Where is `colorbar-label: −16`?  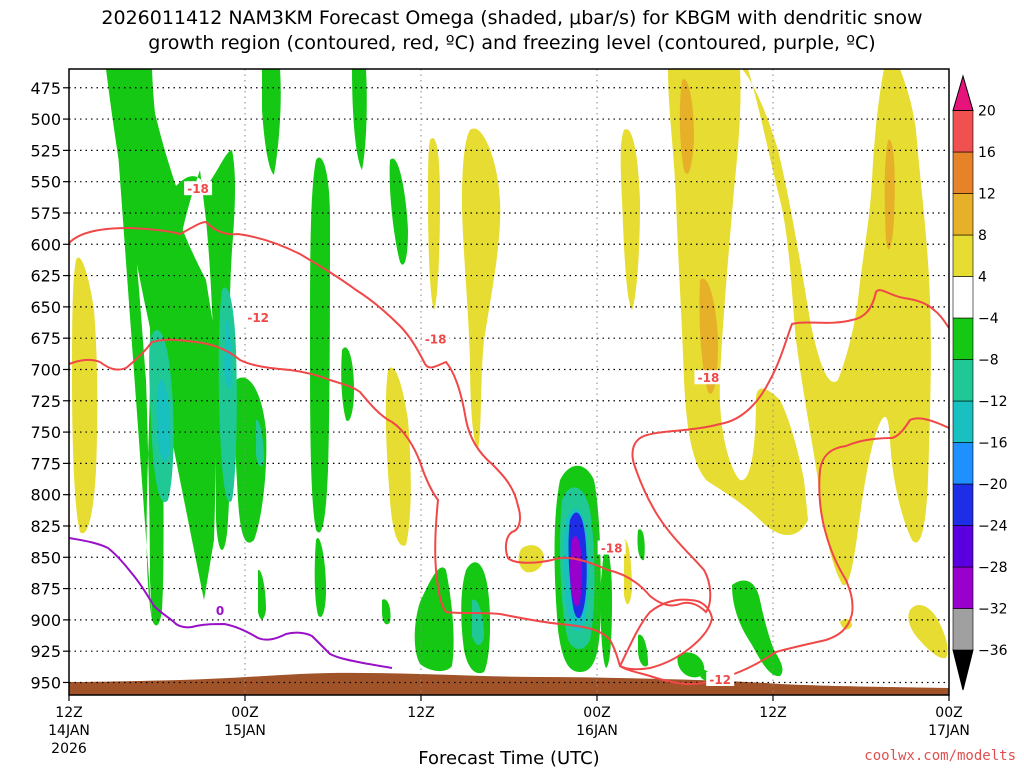 colorbar-label: −16 is located at coordinates (993, 444).